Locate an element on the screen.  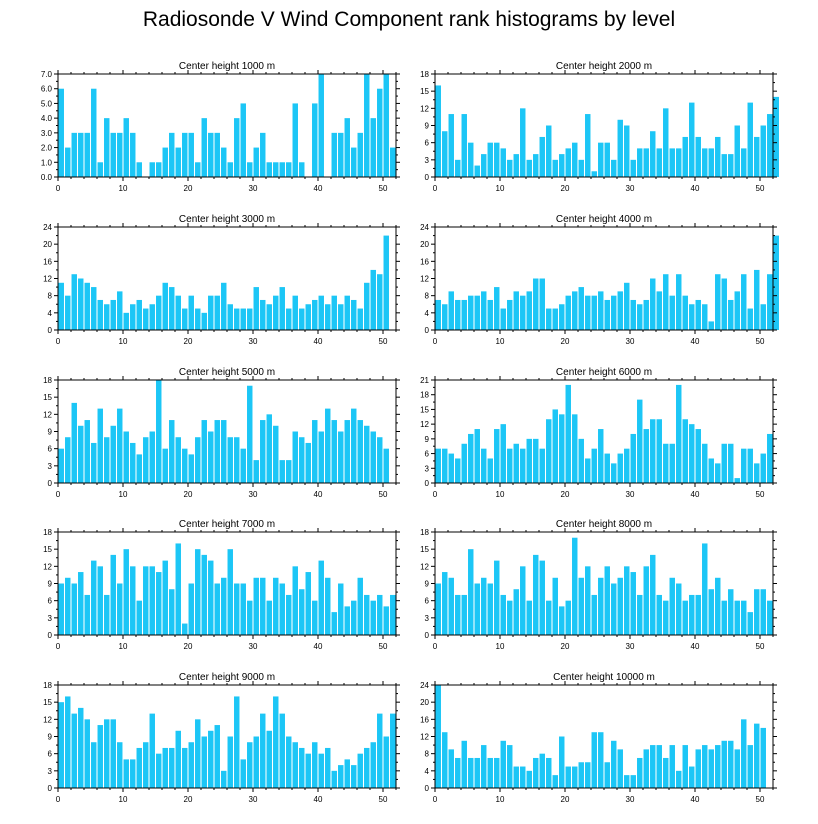
y-tick-label: 20 is located at coordinates (47, 244).